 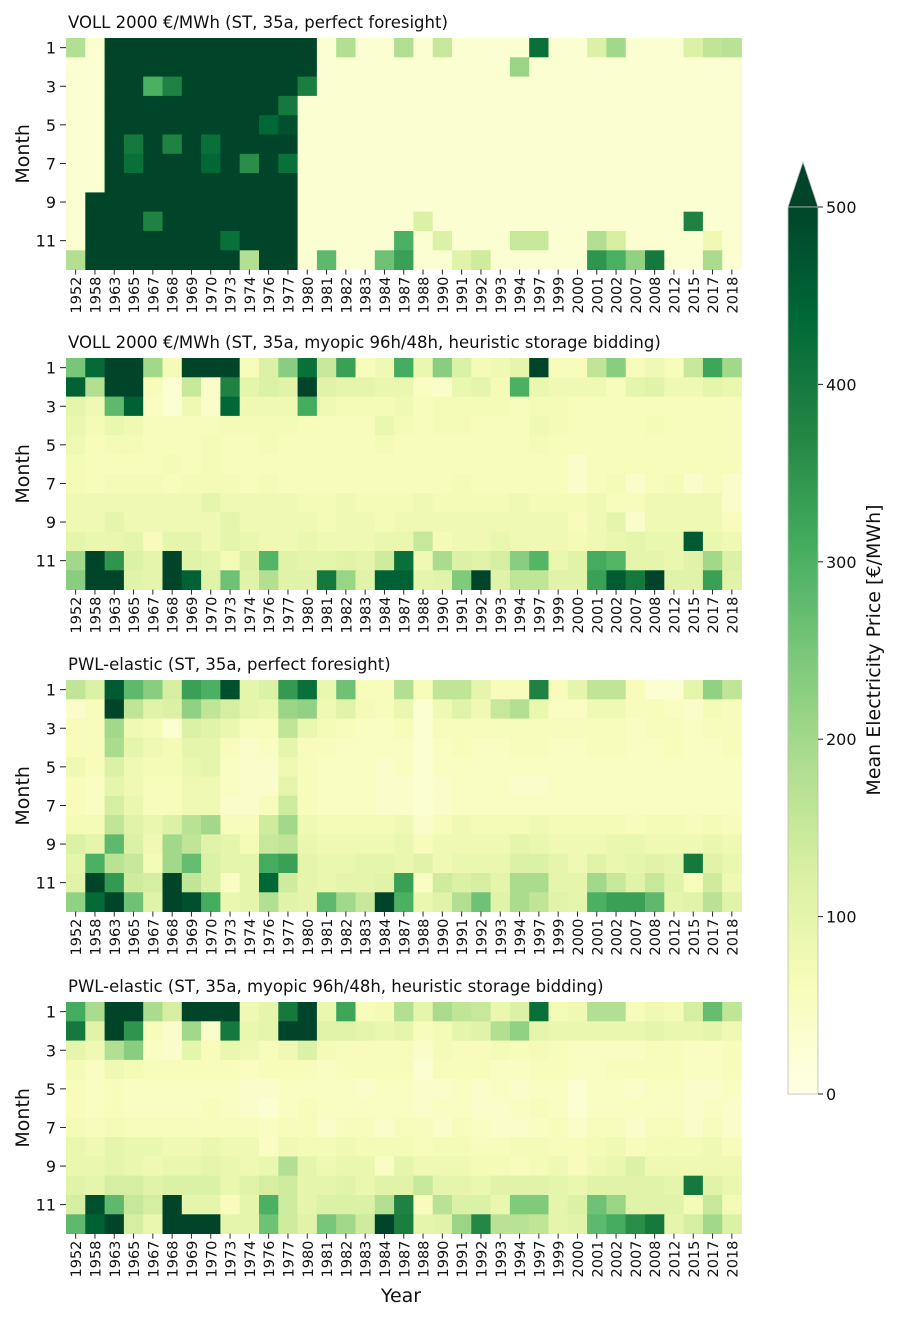 I want to click on x-tick-label: 1981, so click(x=328, y=937).